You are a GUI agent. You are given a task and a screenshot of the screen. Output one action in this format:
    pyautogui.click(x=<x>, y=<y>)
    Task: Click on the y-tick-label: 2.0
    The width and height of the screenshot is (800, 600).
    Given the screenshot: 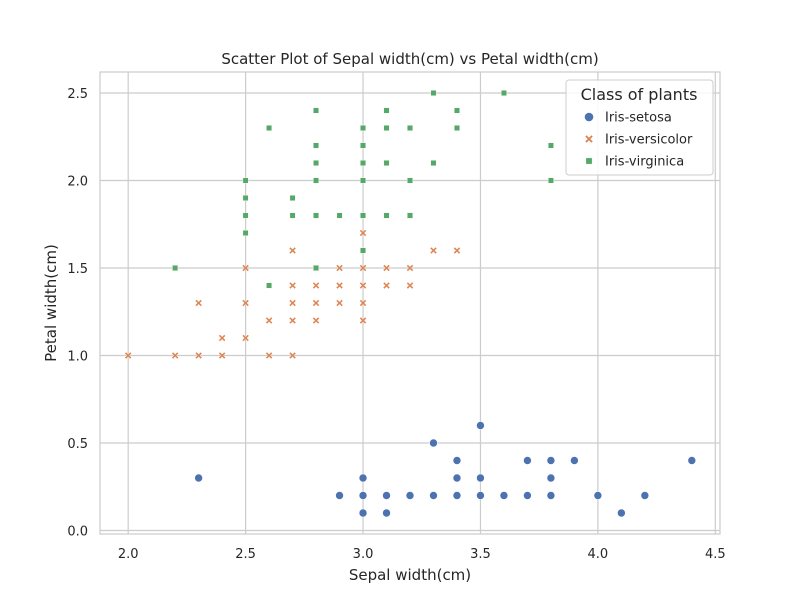 What is the action you would take?
    pyautogui.click(x=77, y=182)
    